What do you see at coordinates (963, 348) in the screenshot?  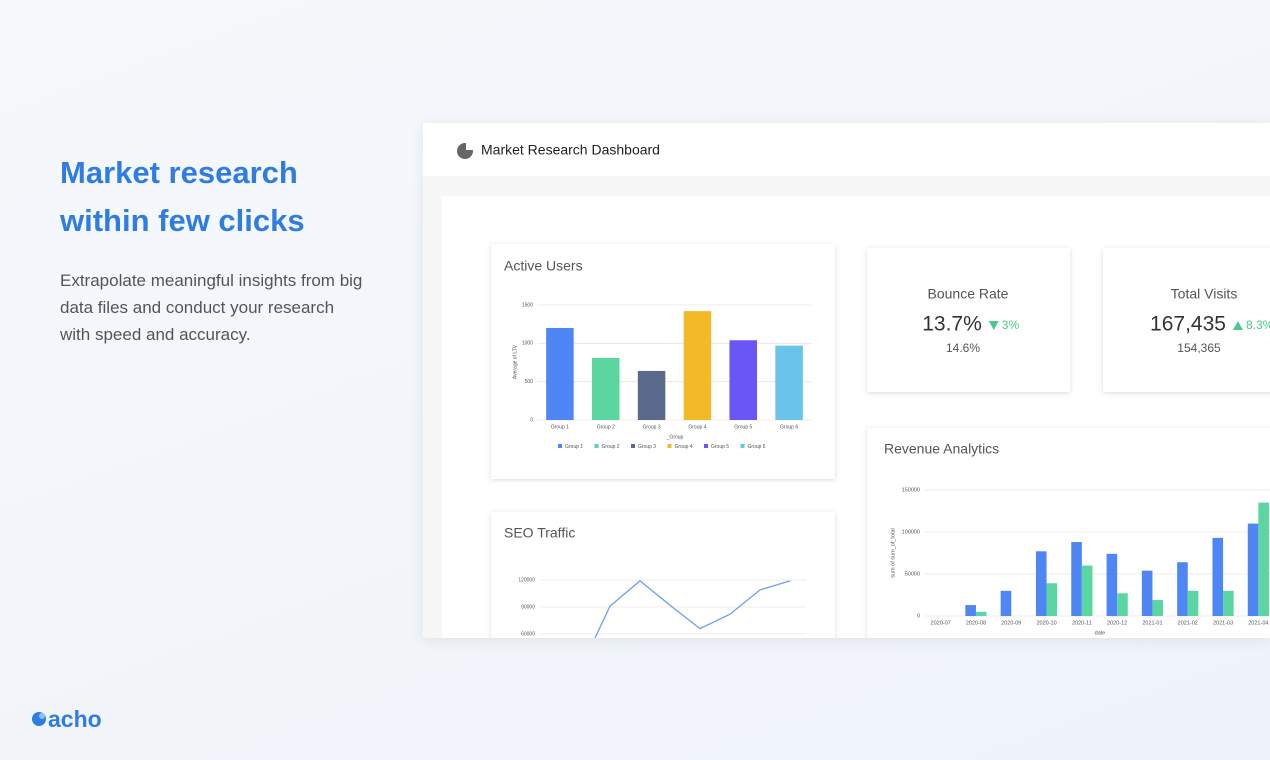 I see `kpi-previous: 14.6%` at bounding box center [963, 348].